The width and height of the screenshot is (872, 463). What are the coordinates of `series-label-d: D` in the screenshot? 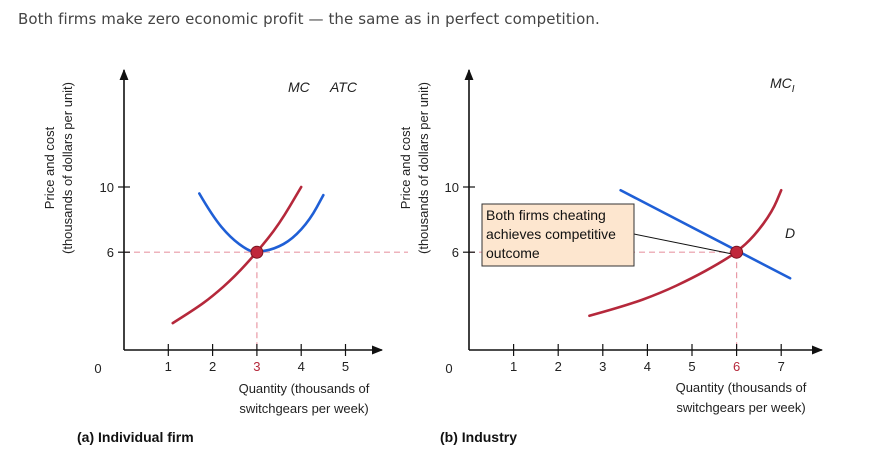 It's located at (790, 233).